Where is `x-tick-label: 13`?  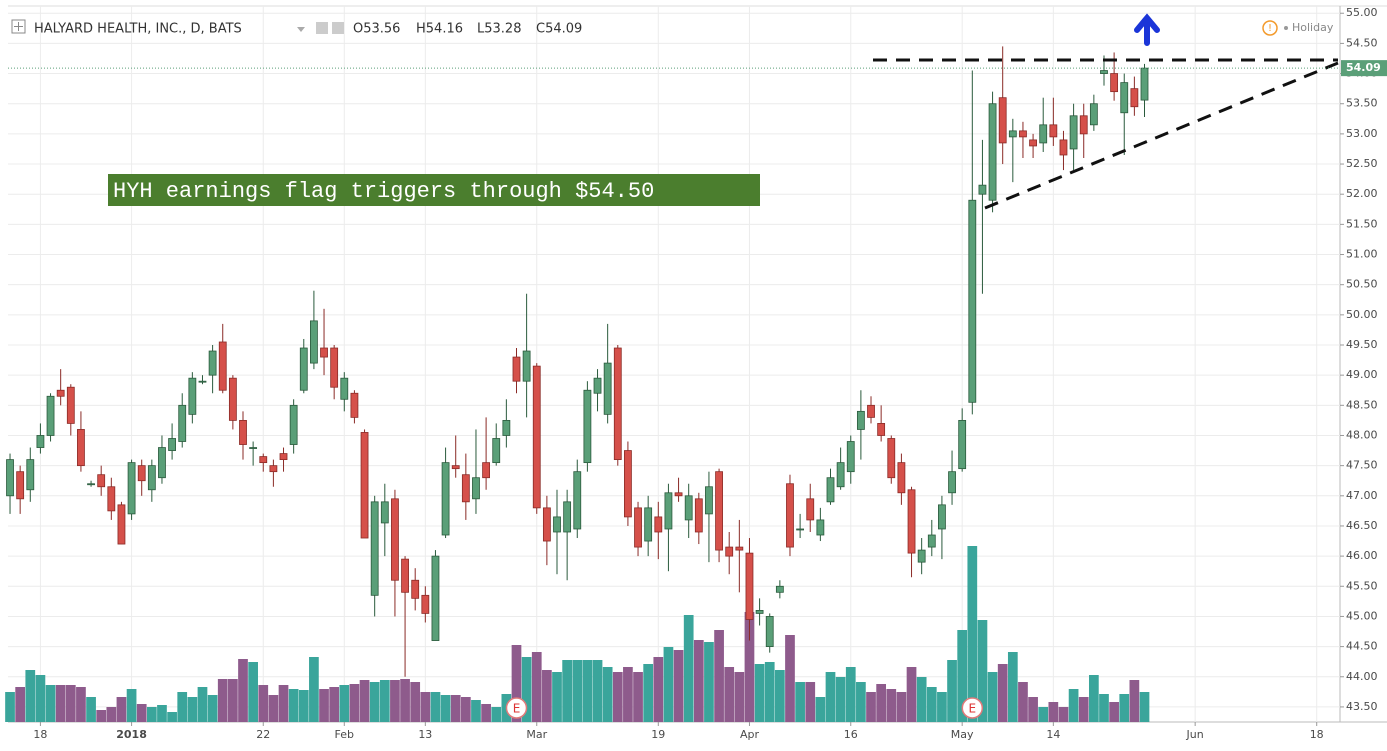 x-tick-label: 13 is located at coordinates (425, 734).